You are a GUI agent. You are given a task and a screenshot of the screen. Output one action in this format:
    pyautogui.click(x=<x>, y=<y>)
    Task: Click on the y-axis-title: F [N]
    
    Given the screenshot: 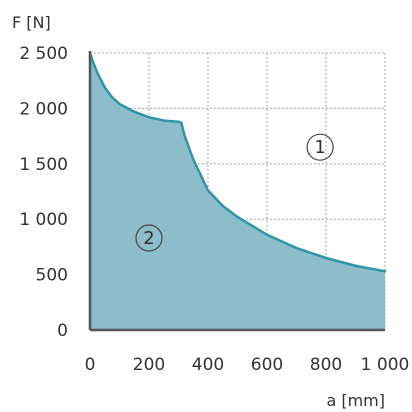 What is the action you would take?
    pyautogui.click(x=31, y=22)
    